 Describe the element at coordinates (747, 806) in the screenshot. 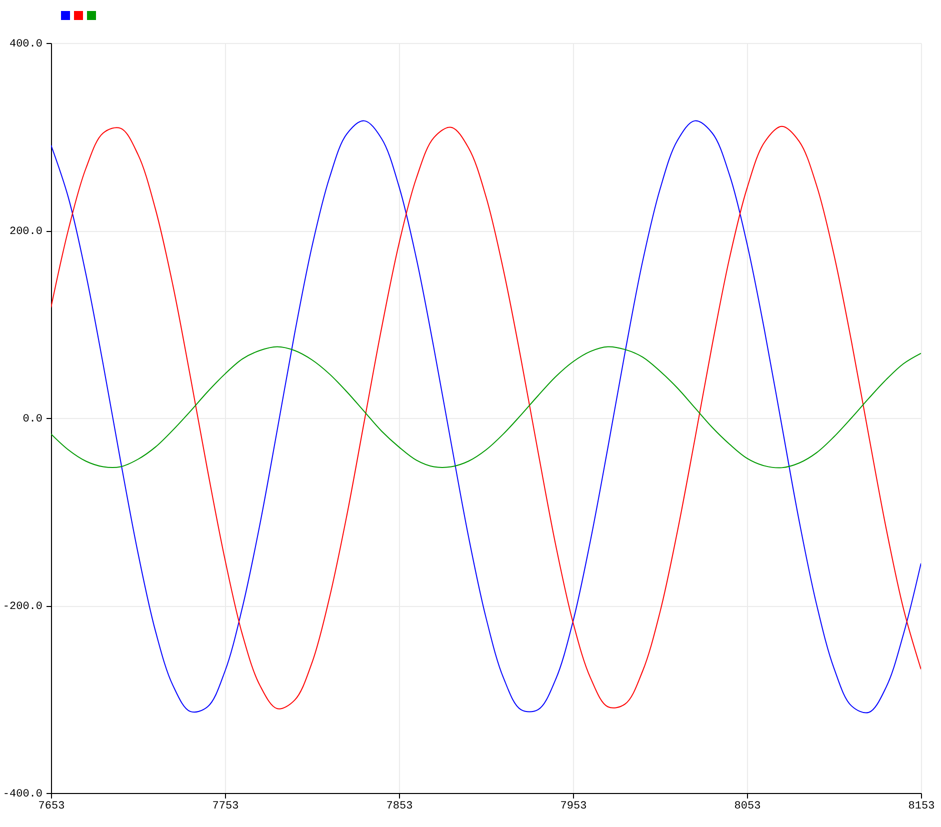

I see `x-tick-label: 8053` at that location.